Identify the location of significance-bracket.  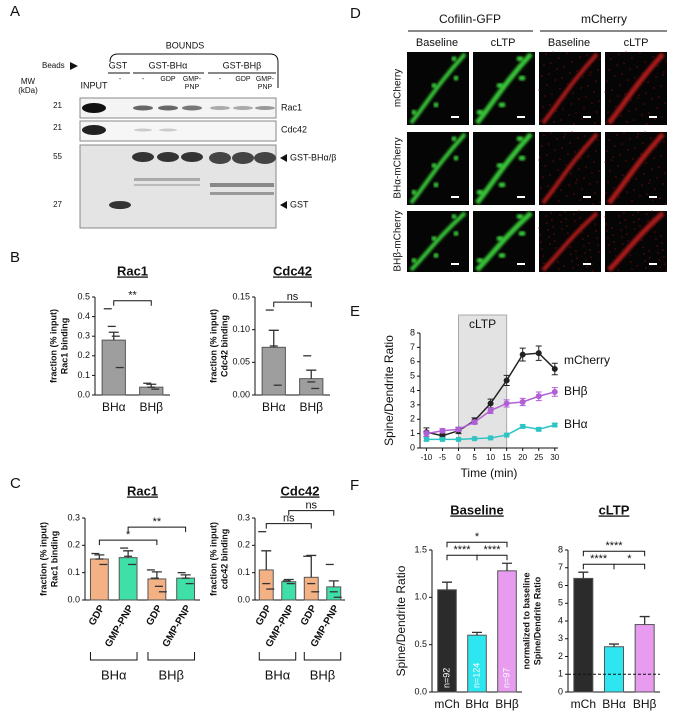
(288, 526).